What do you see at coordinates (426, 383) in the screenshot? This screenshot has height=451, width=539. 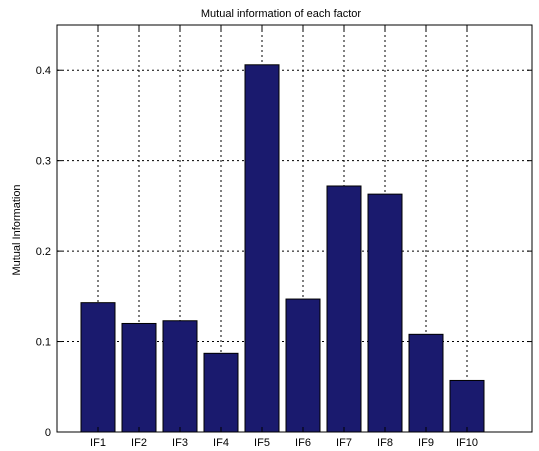 I see `bar-if9` at bounding box center [426, 383].